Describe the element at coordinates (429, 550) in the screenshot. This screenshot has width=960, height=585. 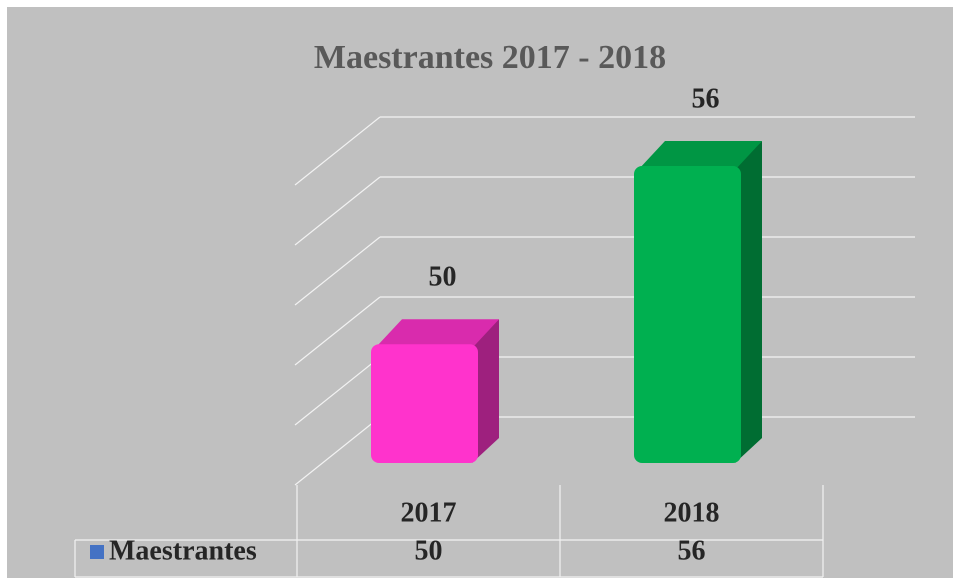
I see `table-value: 50` at that location.